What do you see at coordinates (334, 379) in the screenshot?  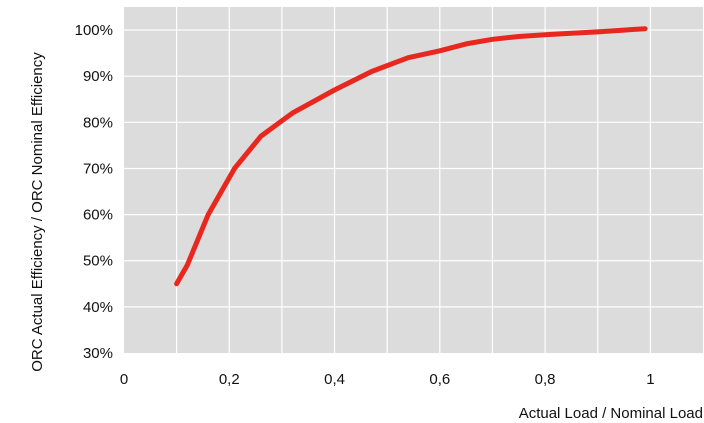 I see `x-tick-label: 0,4` at bounding box center [334, 379].